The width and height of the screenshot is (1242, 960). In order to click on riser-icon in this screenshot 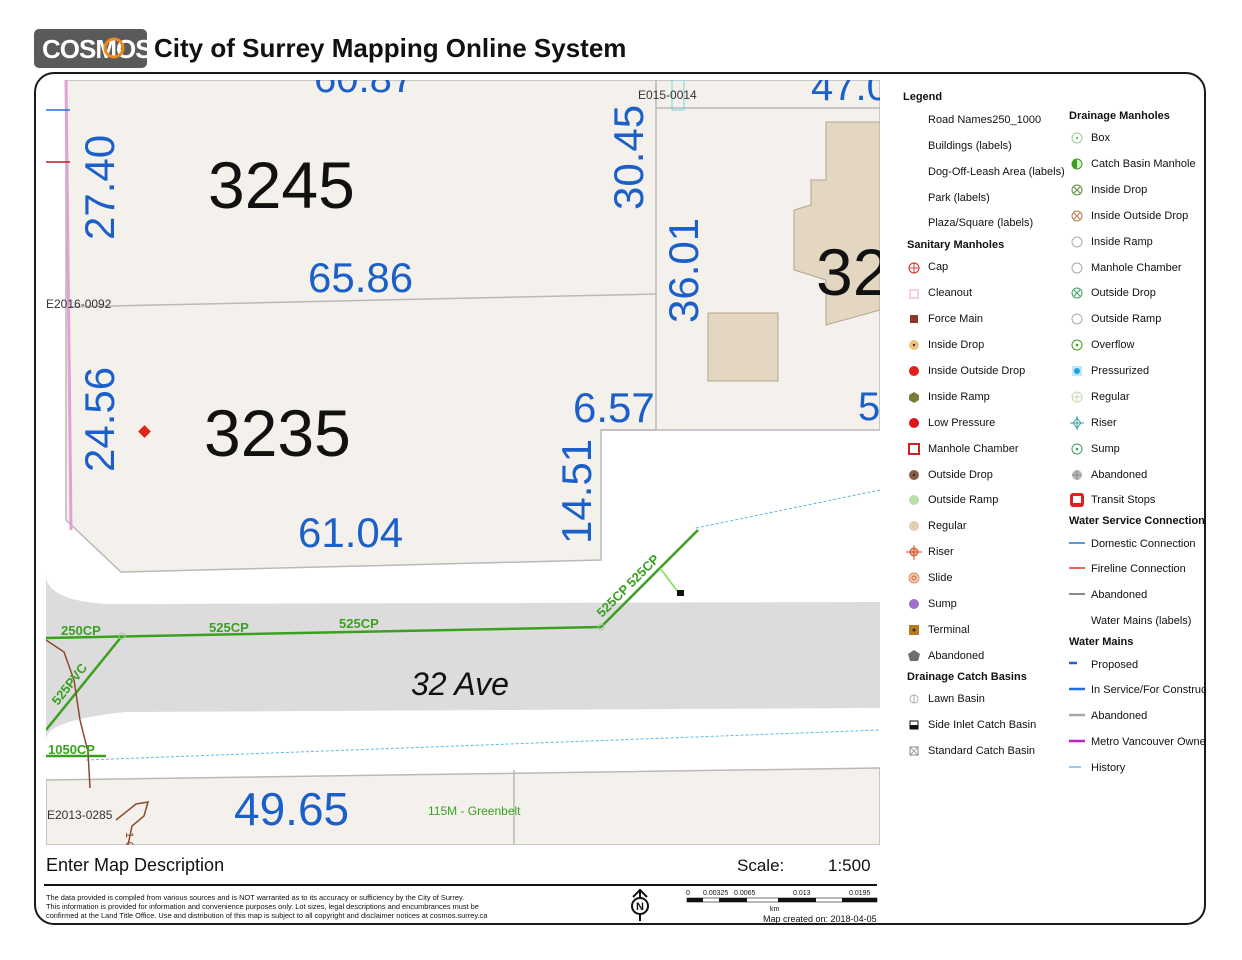, I will do `click(914, 552)`.